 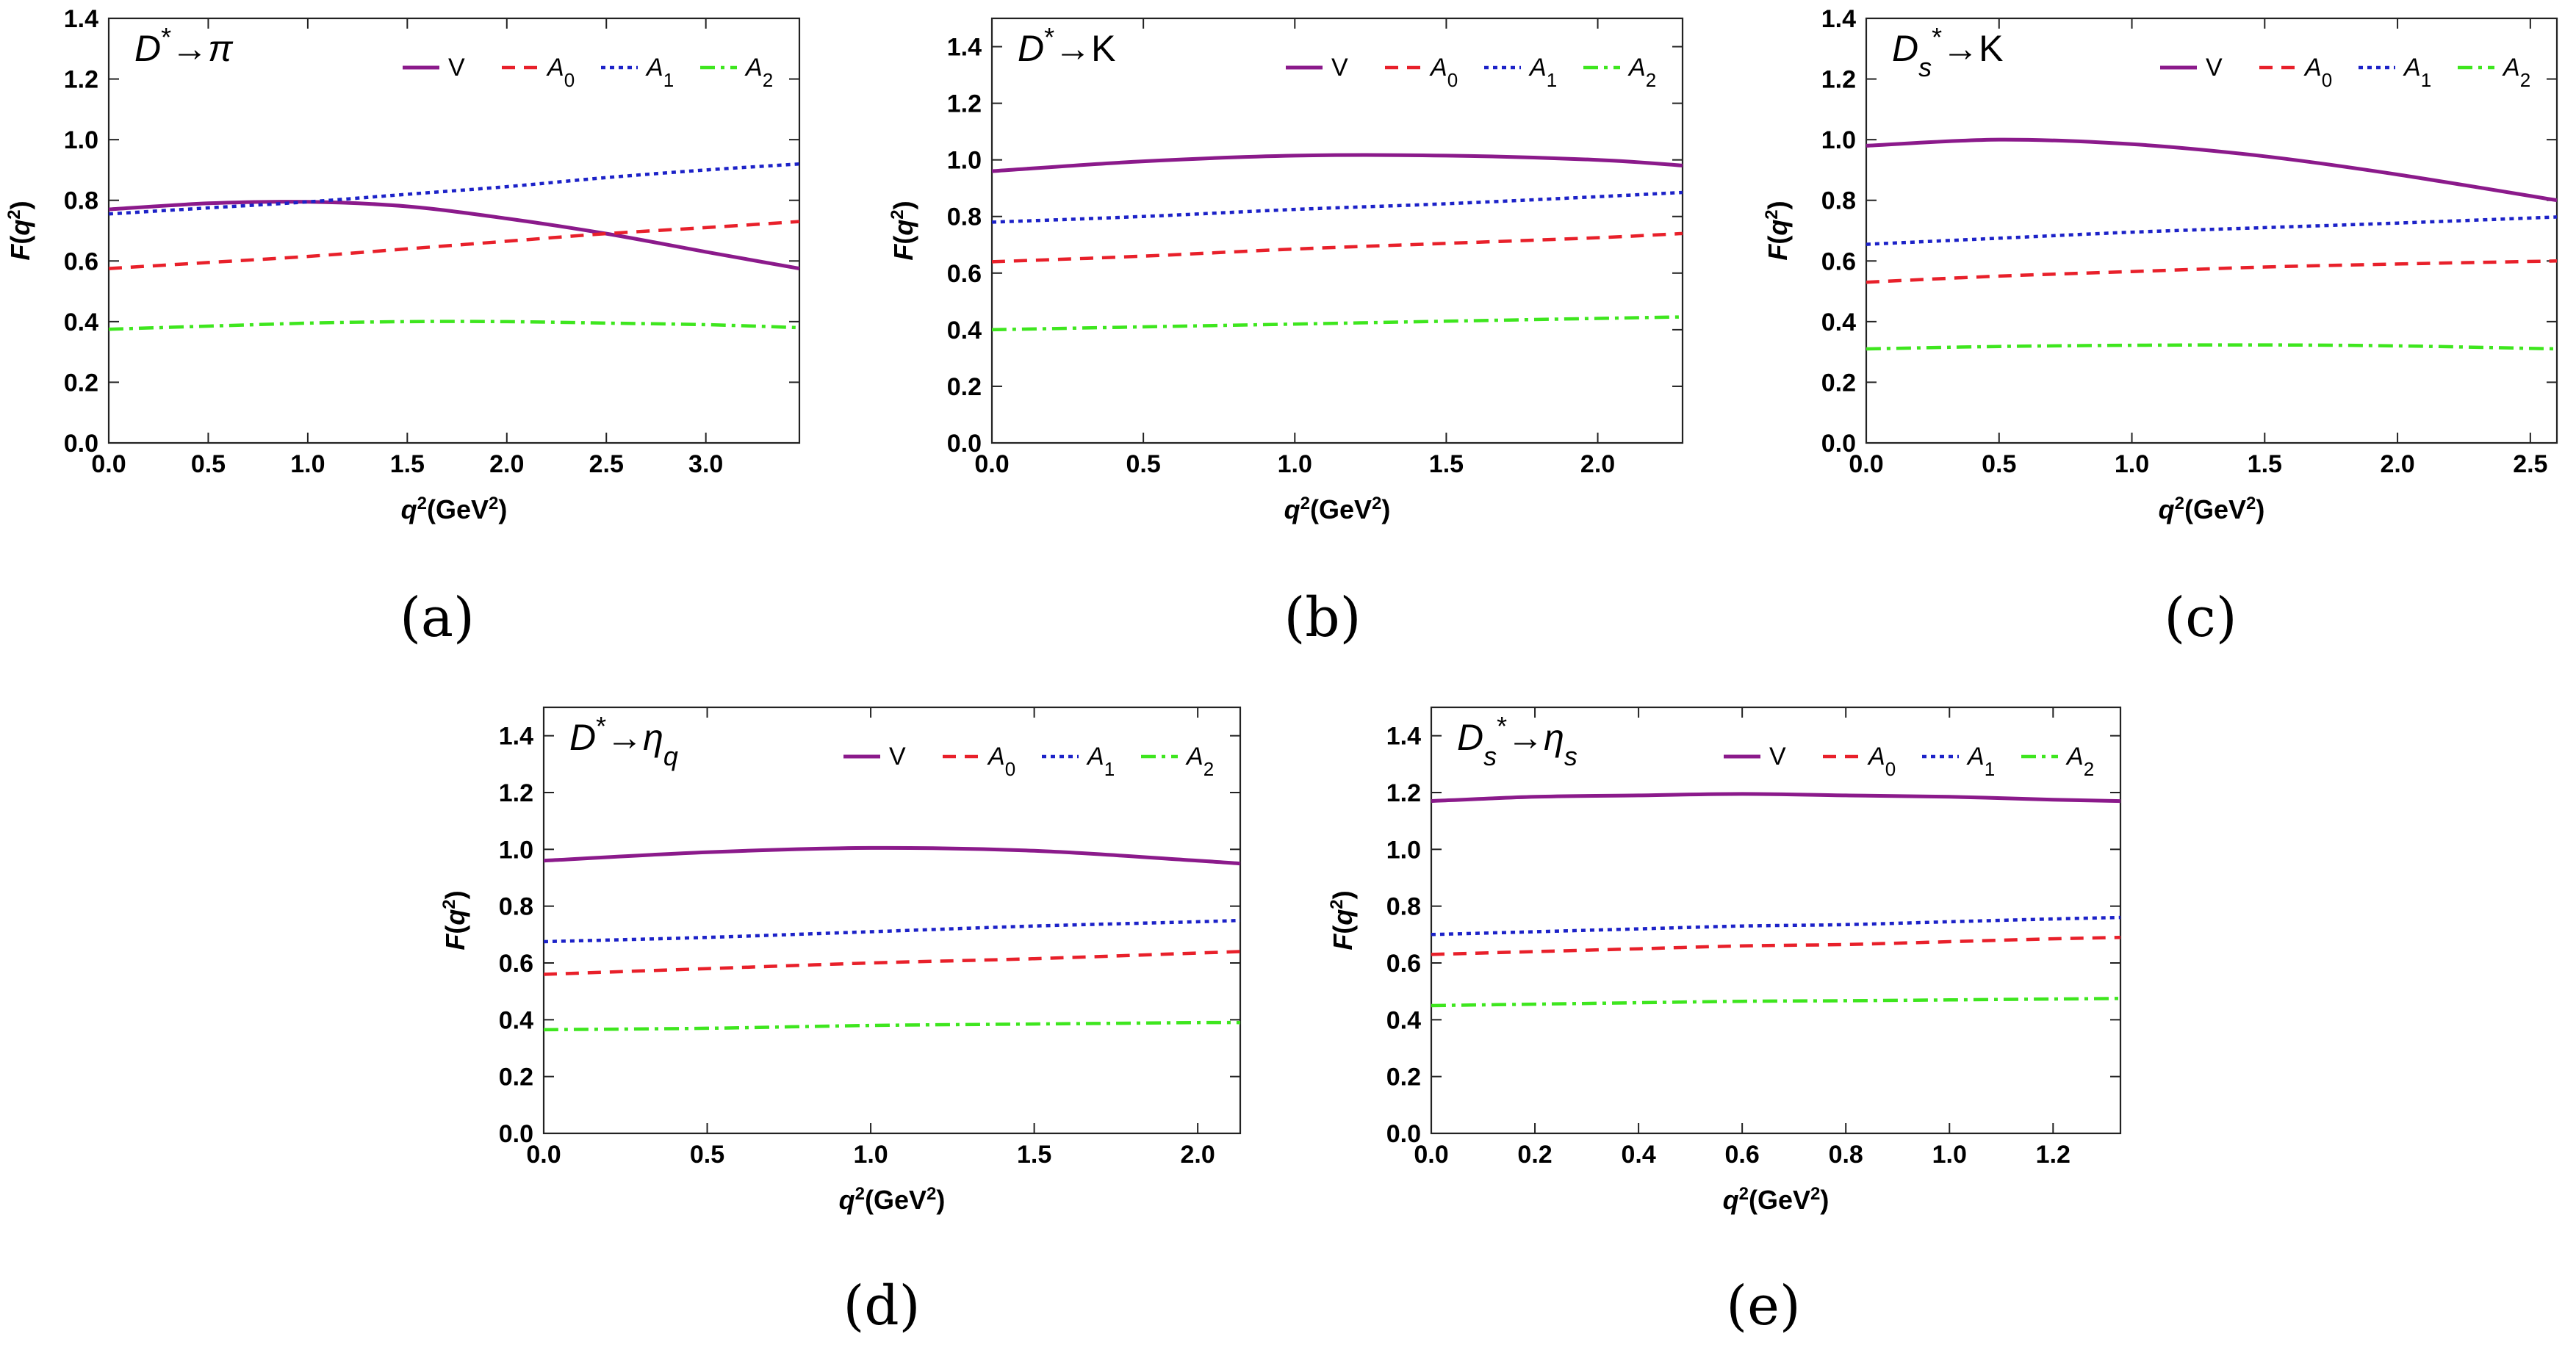 I want to click on panel-caption: (e), so click(x=1763, y=1306).